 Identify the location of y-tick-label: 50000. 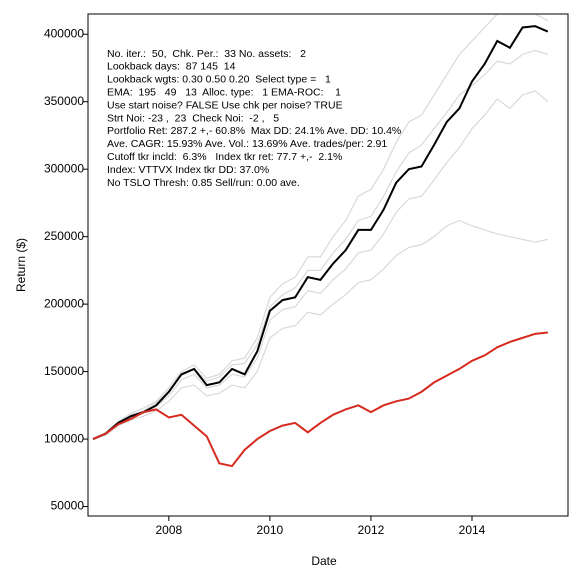
(68, 506).